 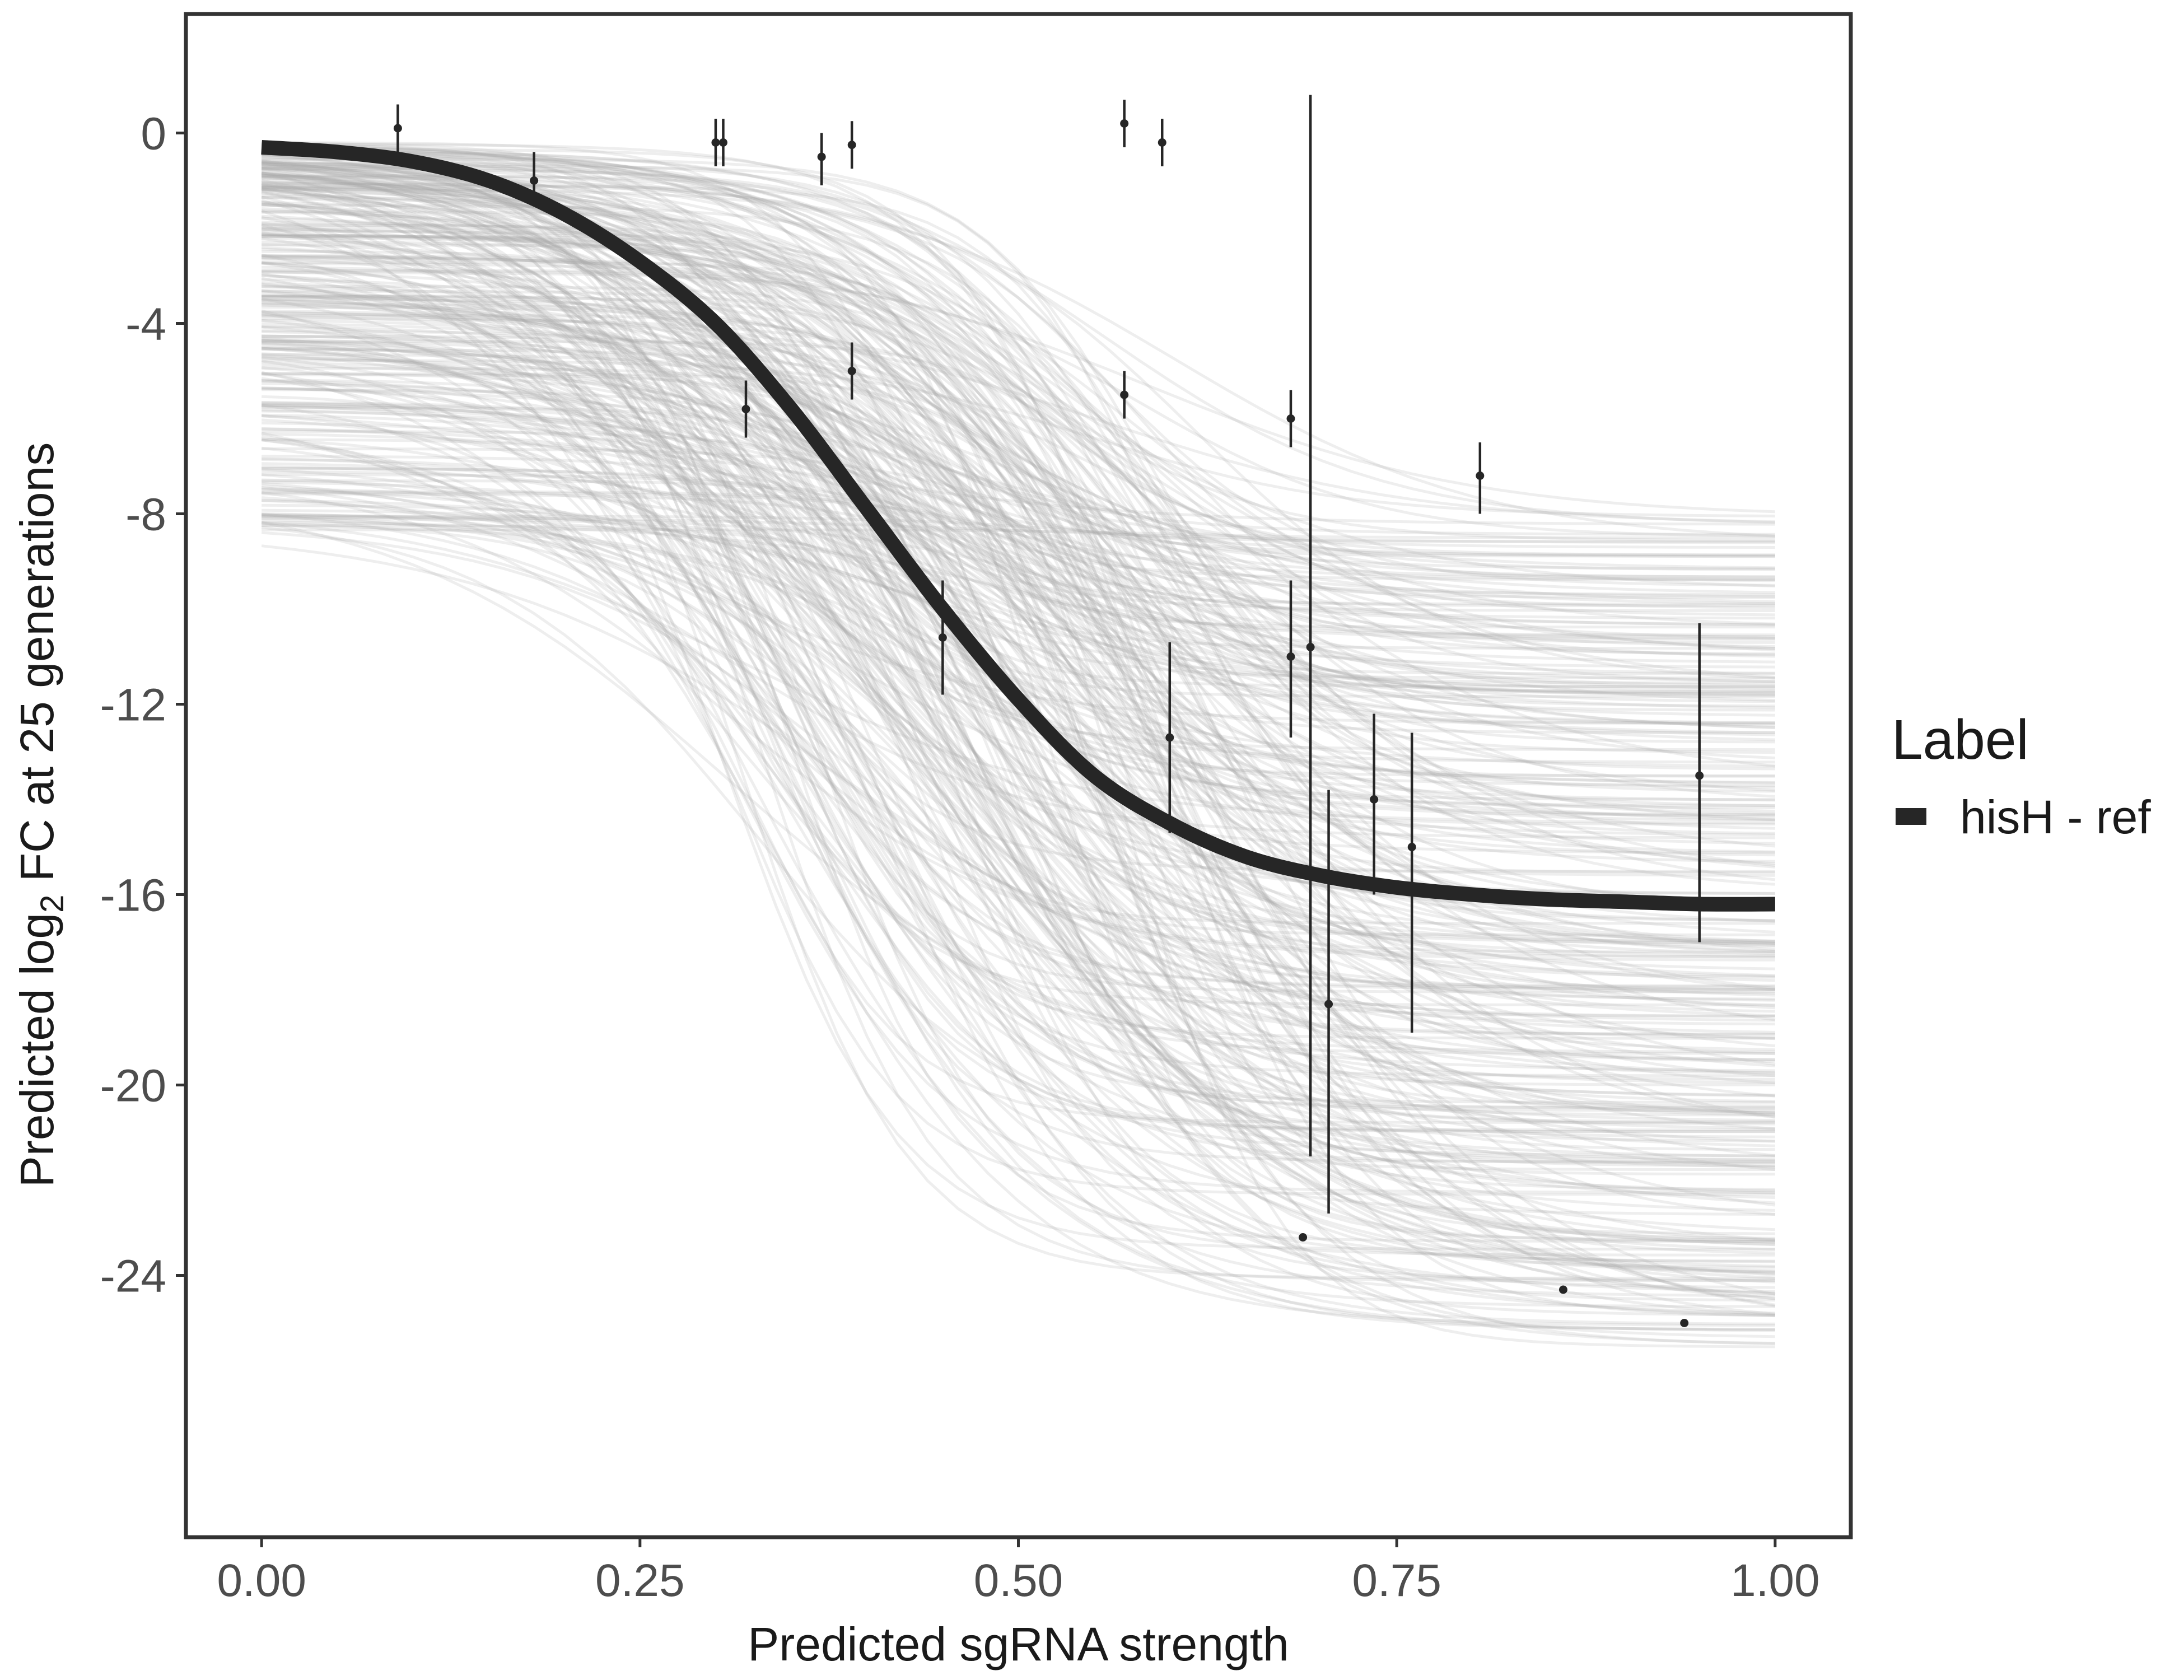 I want to click on y-tick-label: -4, so click(x=146, y=325).